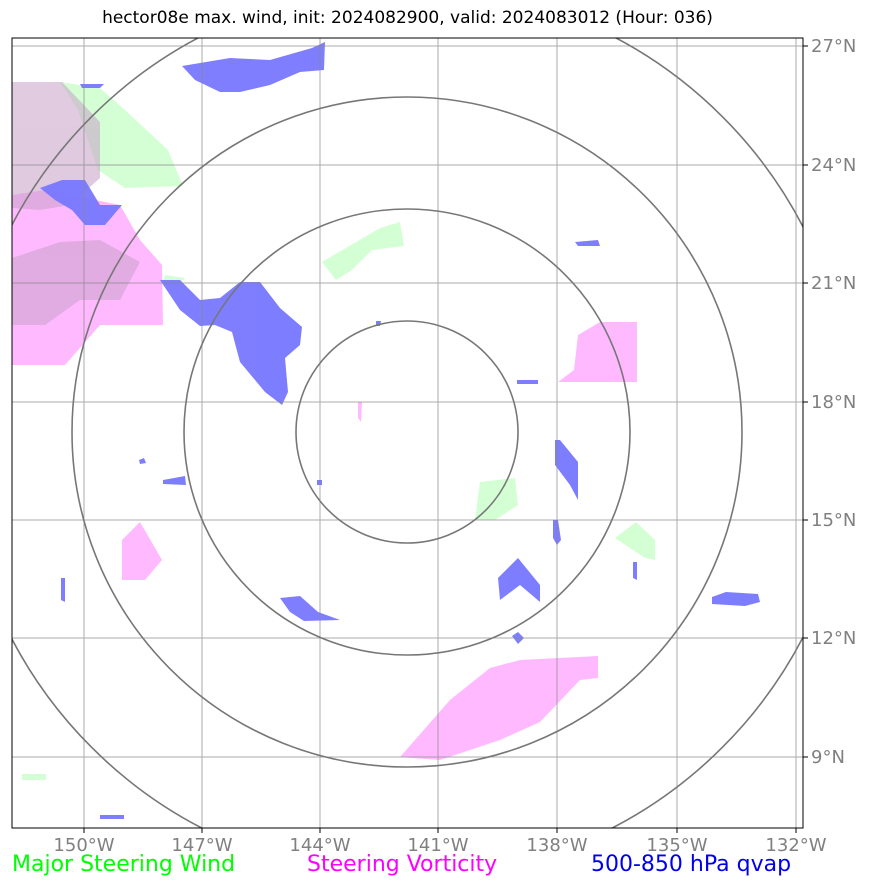 This screenshot has height=892, width=873. I want to click on lon-label: 141°W, so click(437, 845).